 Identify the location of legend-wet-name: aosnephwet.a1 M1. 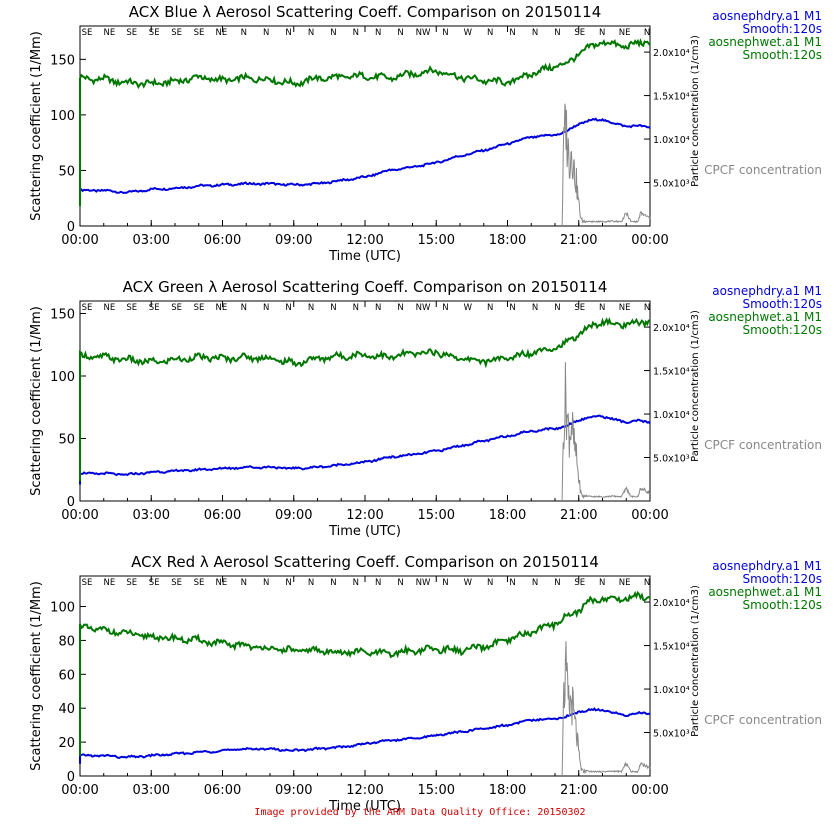
(765, 592).